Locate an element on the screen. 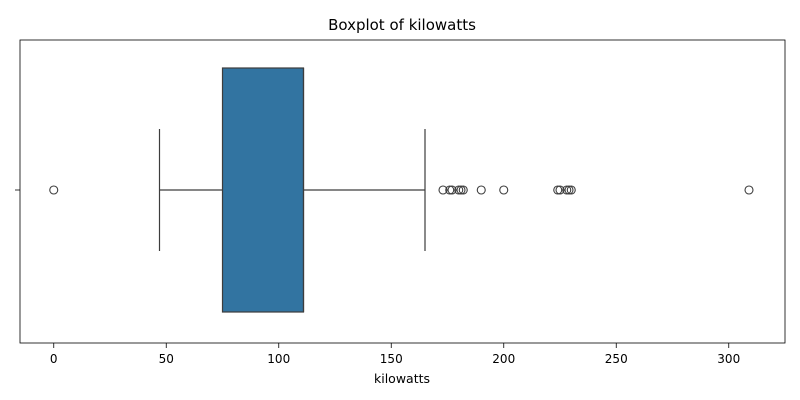 Image resolution: width=800 pixels, height=400 pixels. x-tick-label: 300 is located at coordinates (728, 359).